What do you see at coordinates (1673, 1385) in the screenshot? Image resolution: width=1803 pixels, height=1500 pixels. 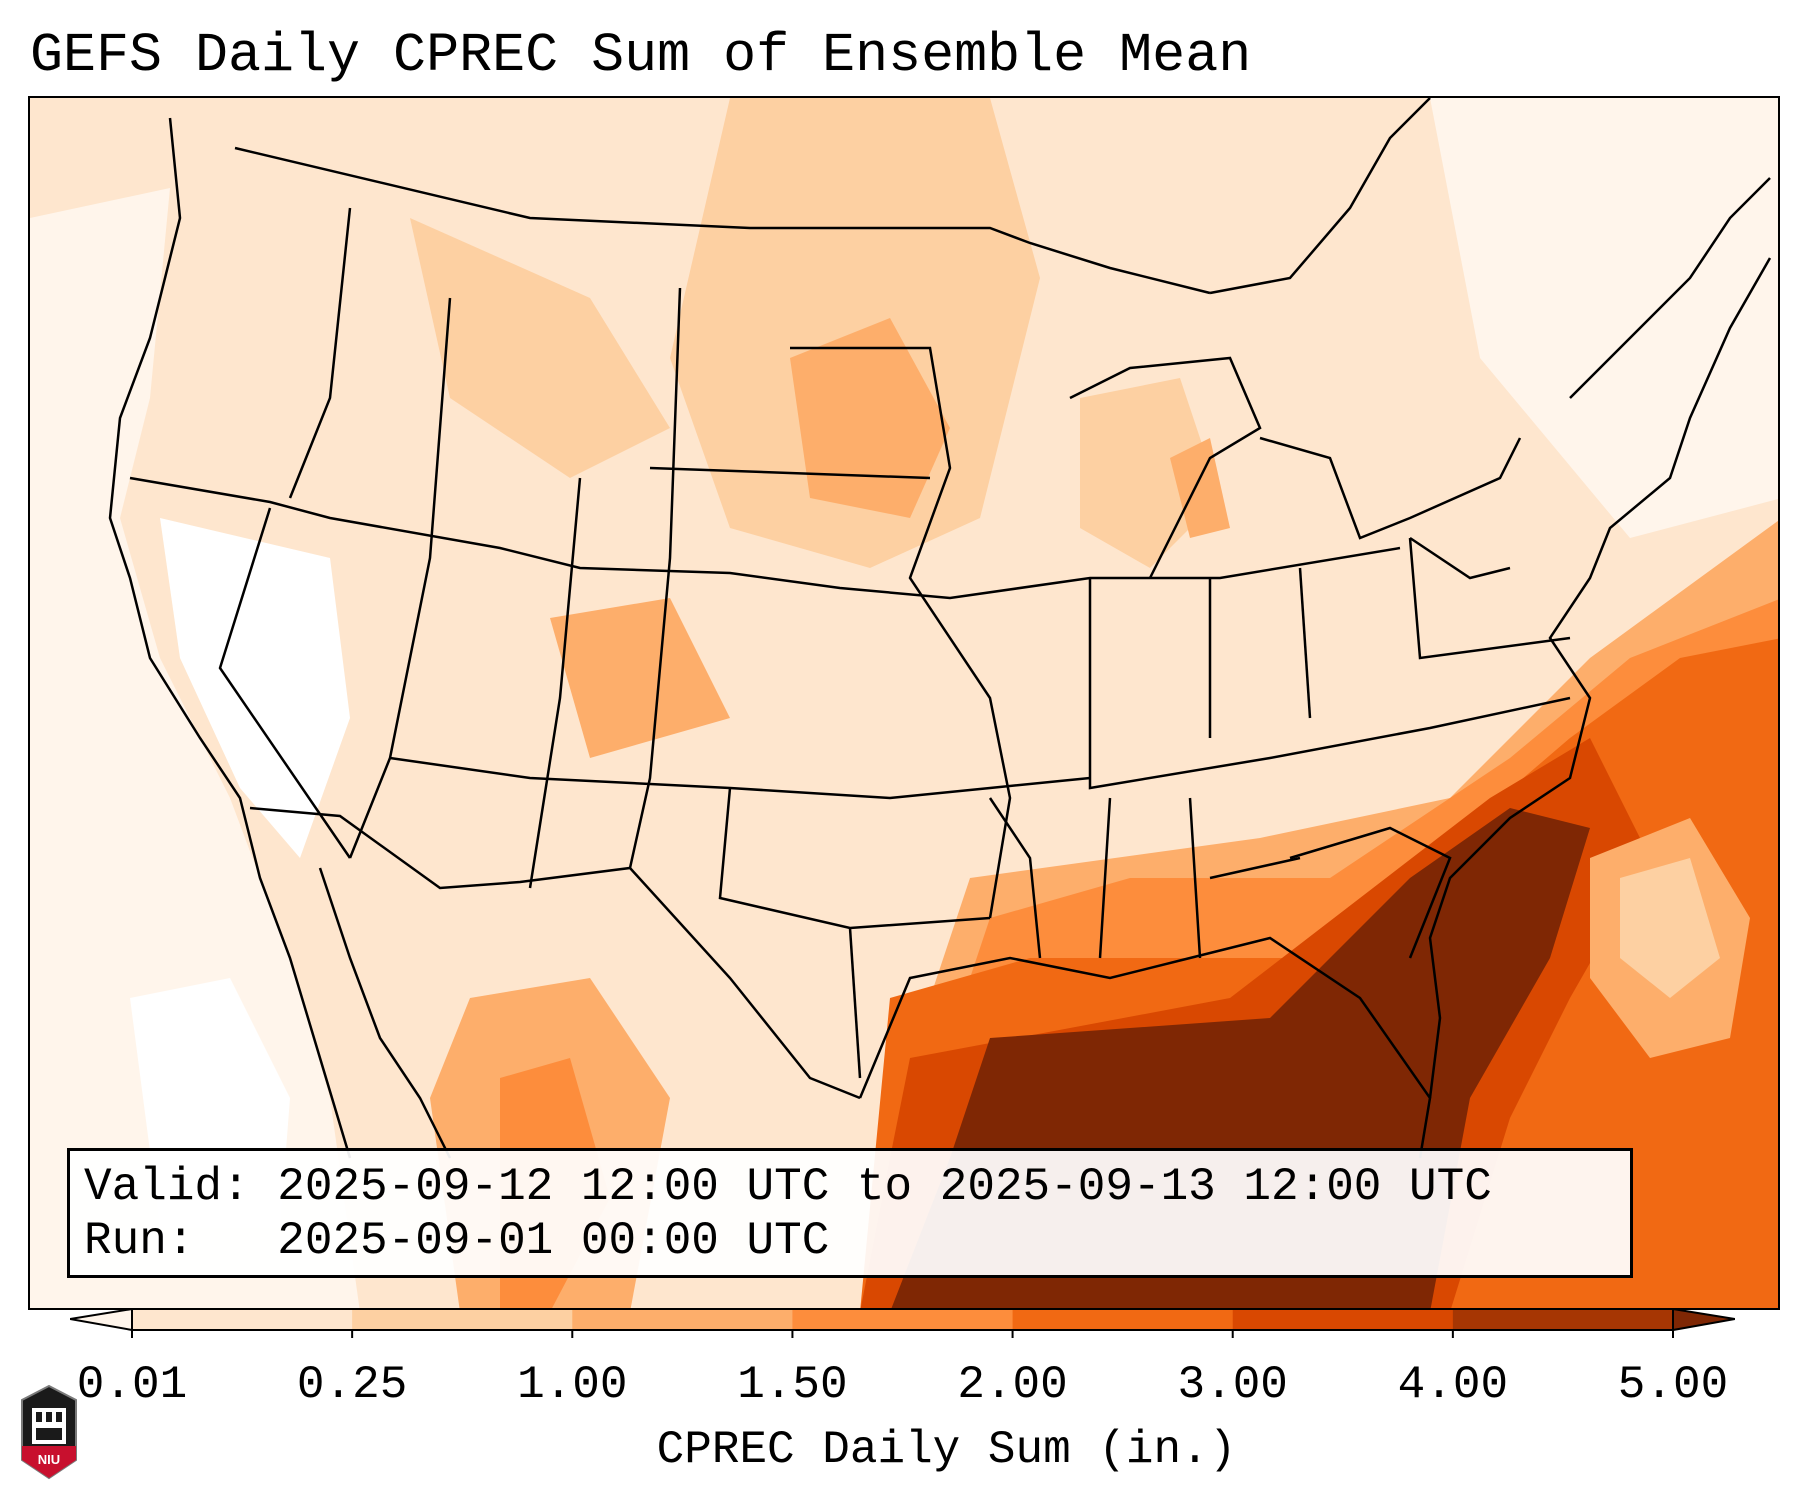 I see `colorbar-tick-label: 5.00` at bounding box center [1673, 1385].